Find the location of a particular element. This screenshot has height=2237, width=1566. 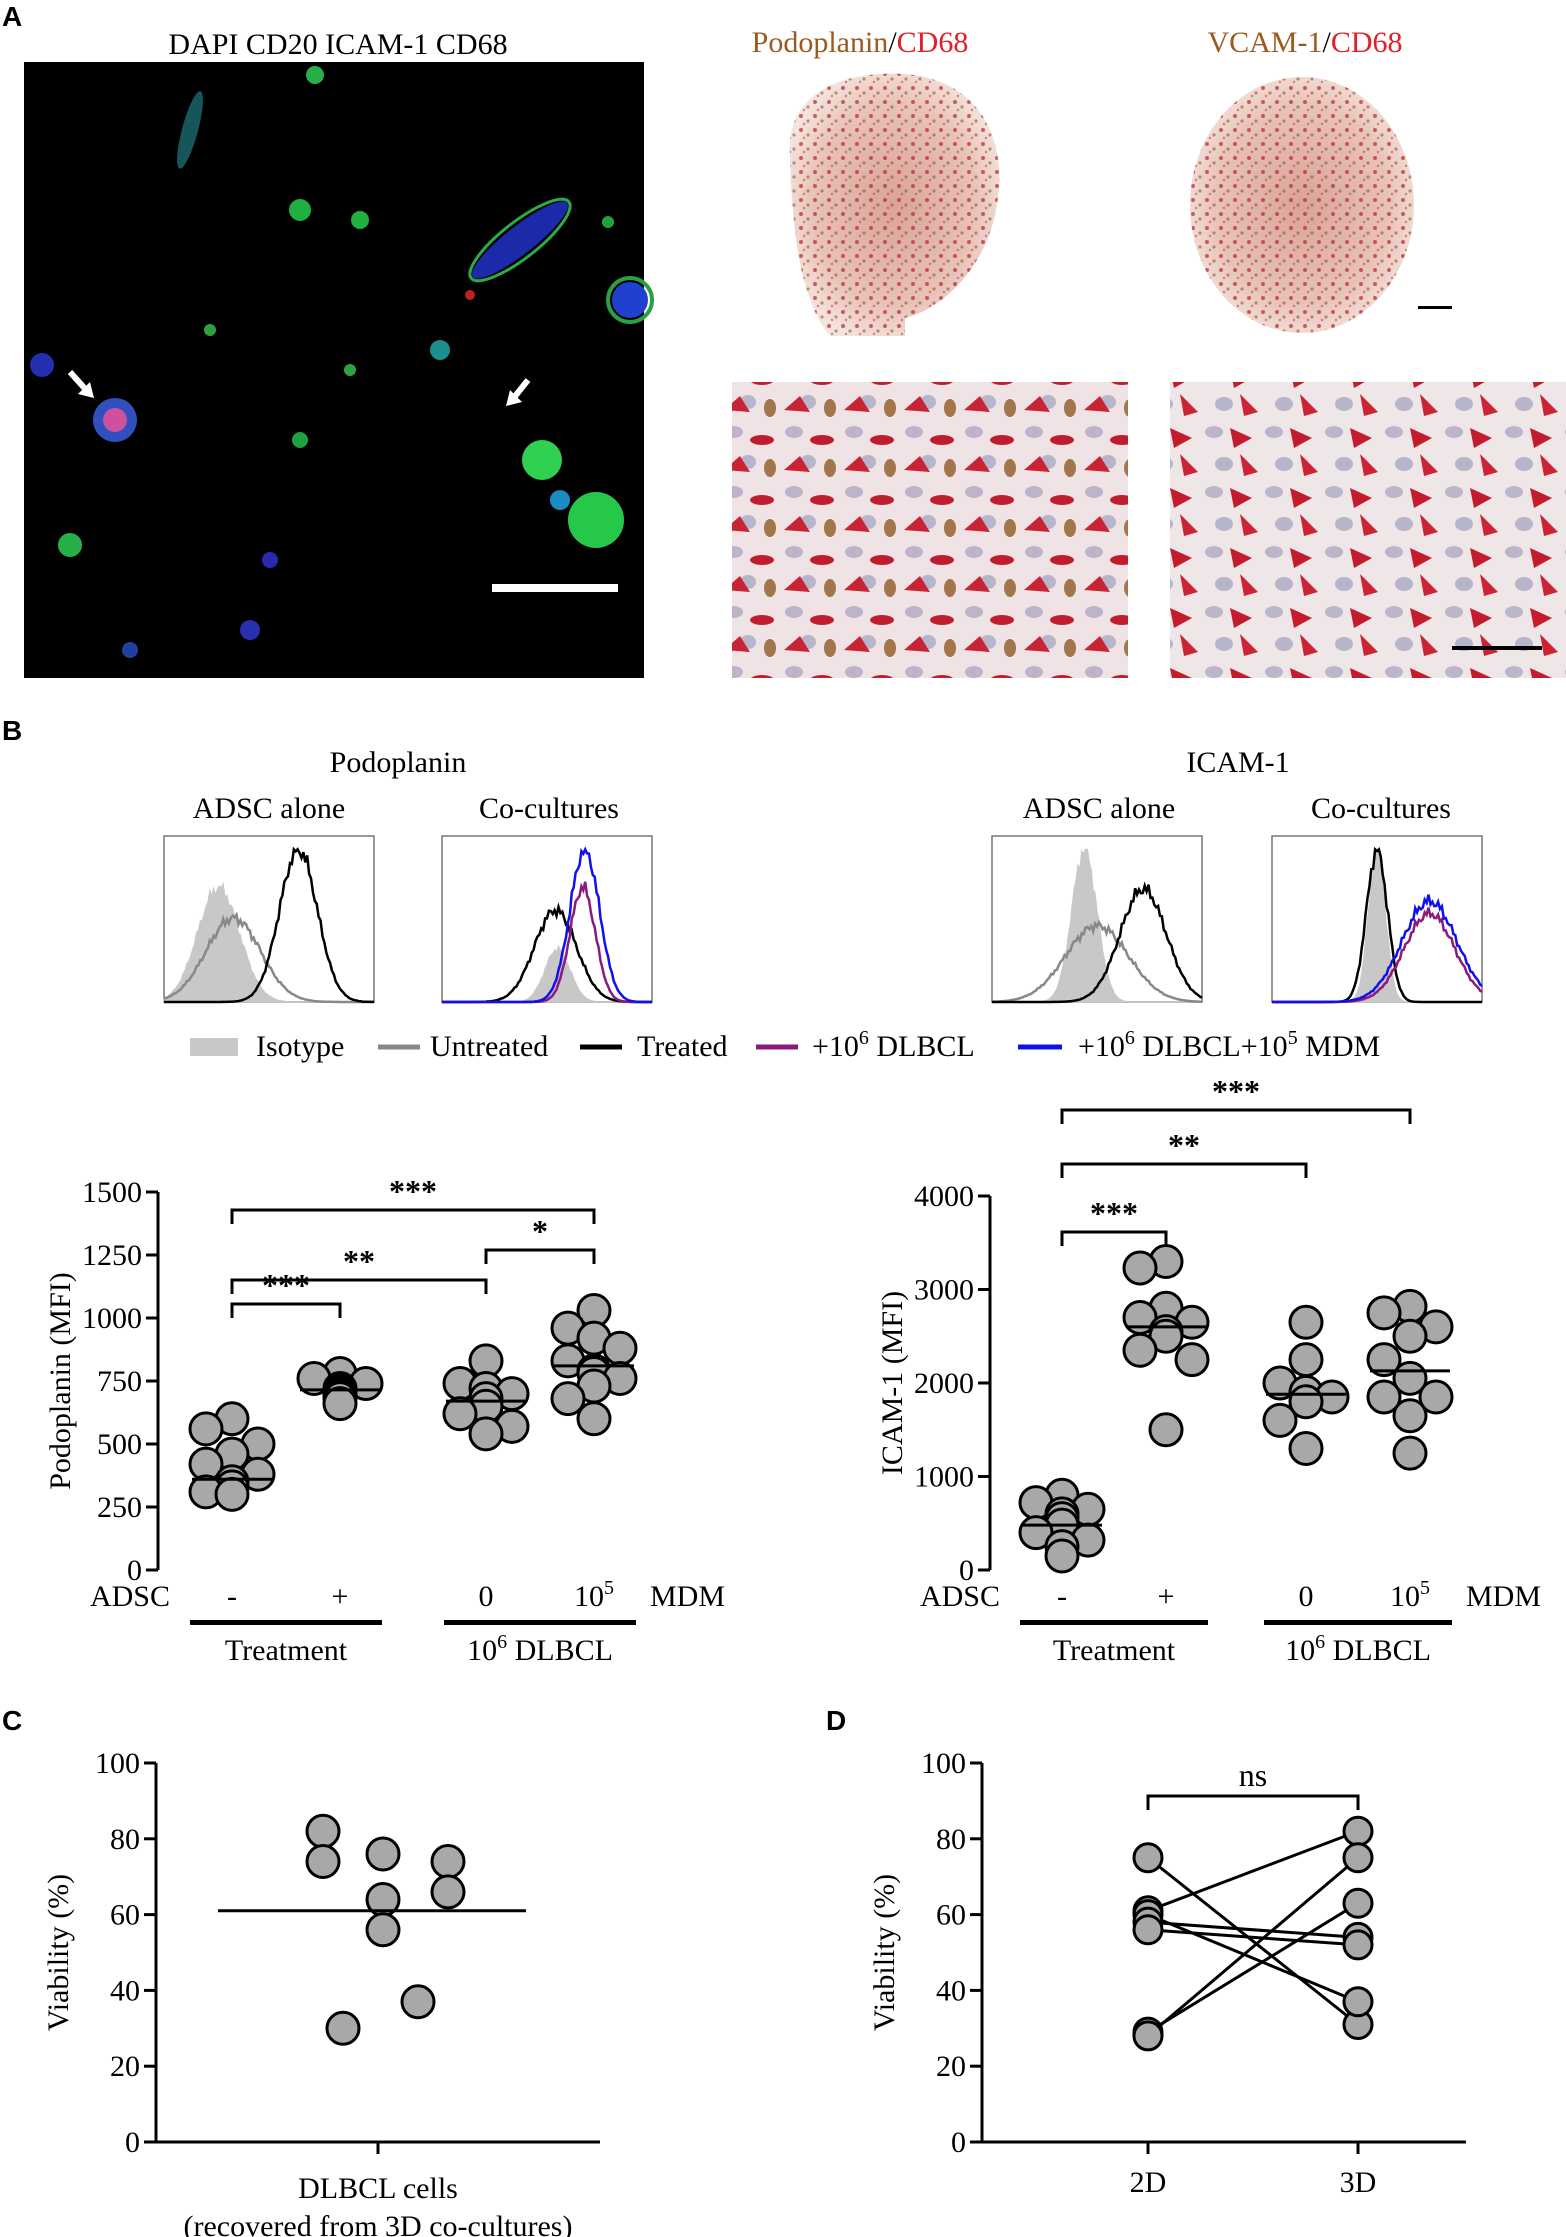

significance-label: * is located at coordinates (540, 1231).